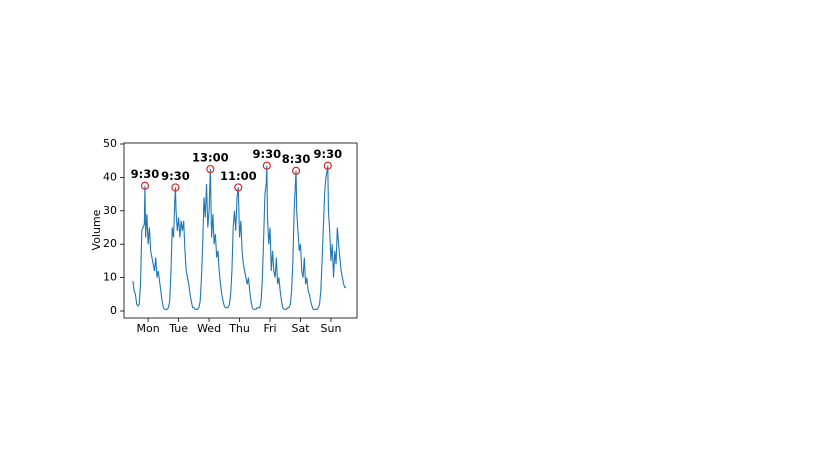 The width and height of the screenshot is (840, 473). I want to click on y-axis-label: Volume, so click(96, 229).